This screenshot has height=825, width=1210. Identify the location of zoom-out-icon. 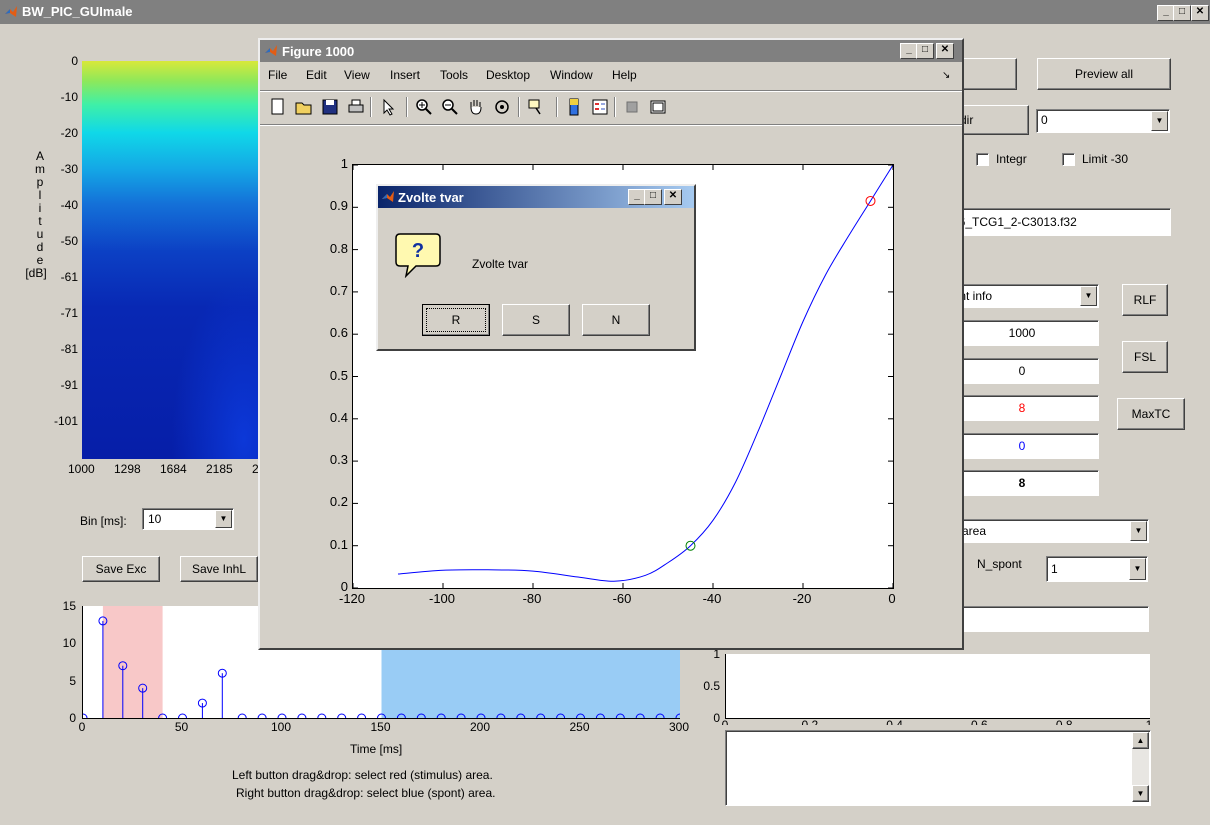
(450, 107).